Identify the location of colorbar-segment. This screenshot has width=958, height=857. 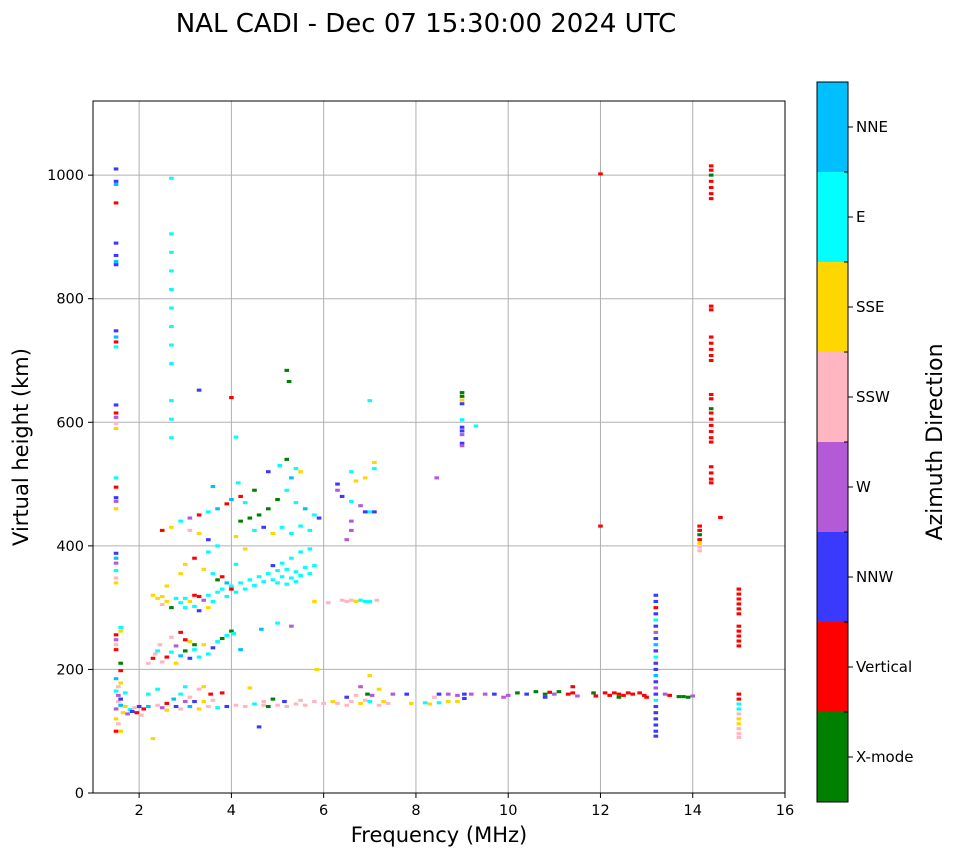
(832, 217).